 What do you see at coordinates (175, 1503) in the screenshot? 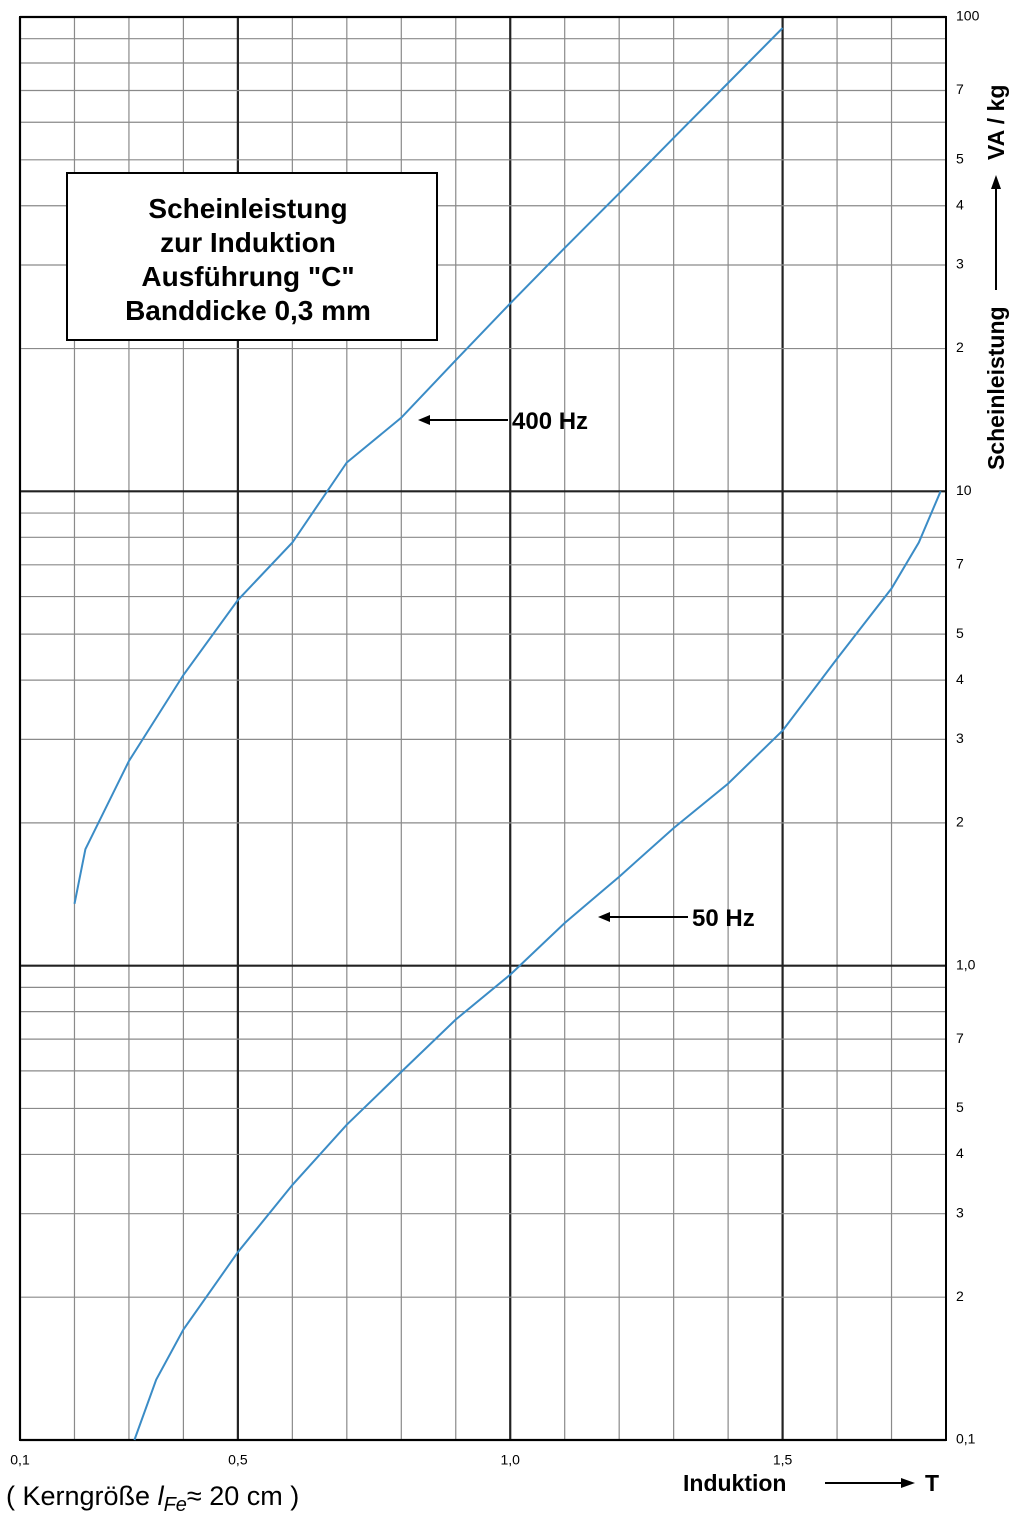
I see `footnote-text: Fe` at bounding box center [175, 1503].